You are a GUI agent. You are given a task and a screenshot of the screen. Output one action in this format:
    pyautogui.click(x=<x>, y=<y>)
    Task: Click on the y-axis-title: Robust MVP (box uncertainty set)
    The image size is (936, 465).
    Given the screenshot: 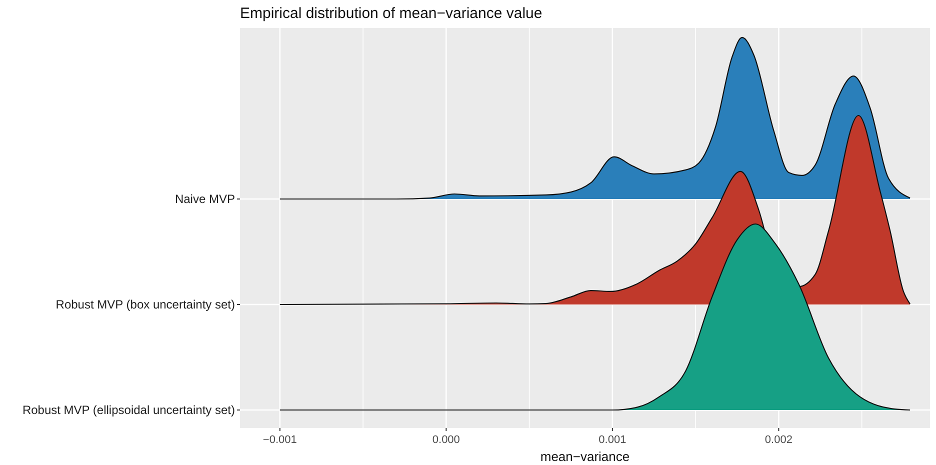 What is the action you would take?
    pyautogui.click(x=145, y=305)
    